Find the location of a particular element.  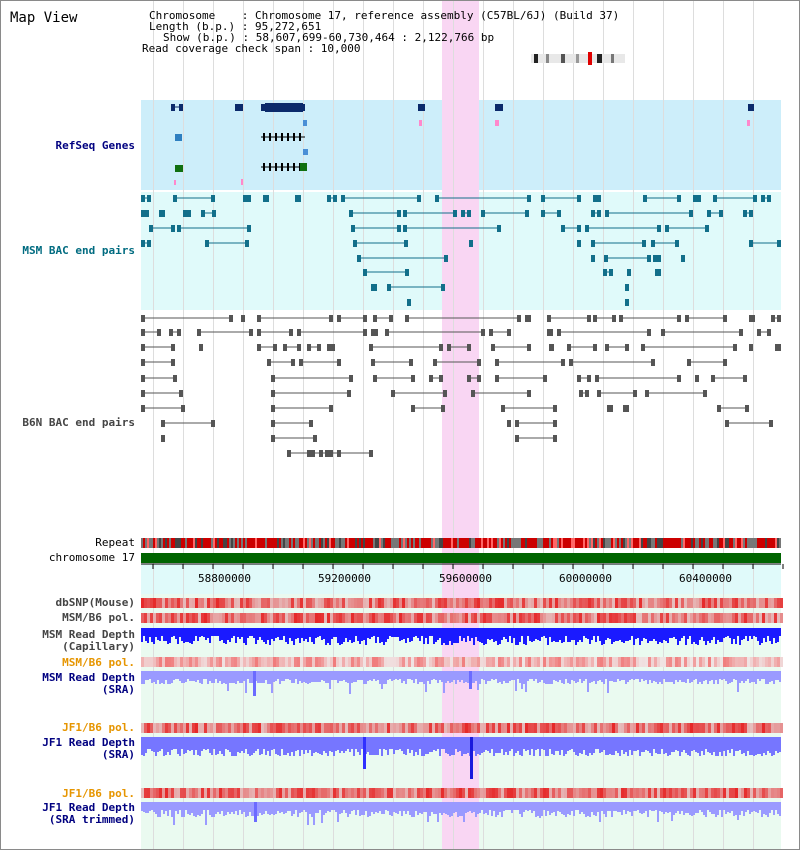

track-label-msm-depth-capillary: MSM Read Depth (Capillary) is located at coordinates (68, 641).